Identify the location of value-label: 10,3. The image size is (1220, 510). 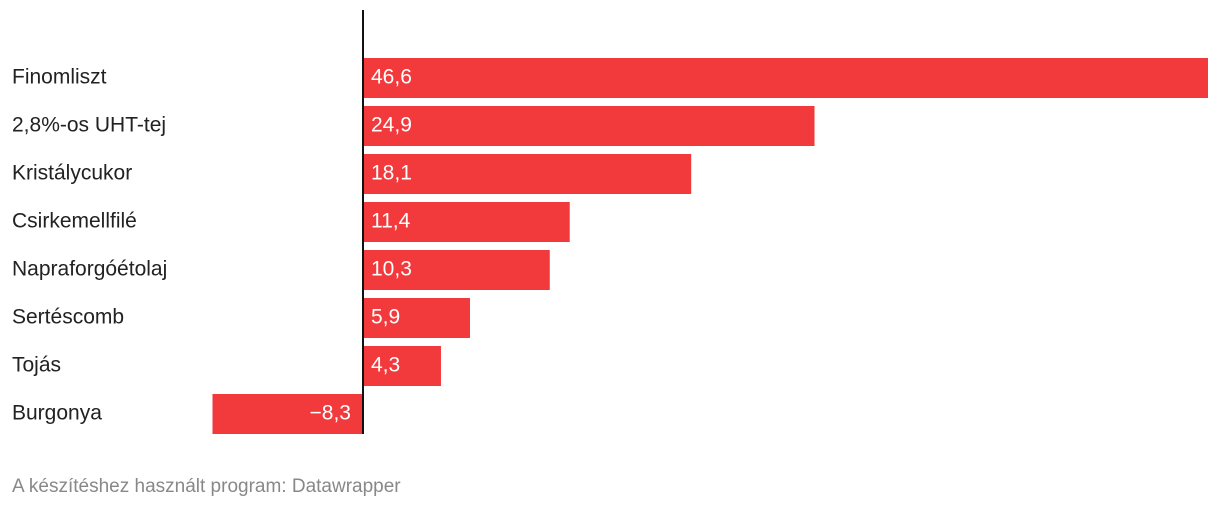
(391, 269).